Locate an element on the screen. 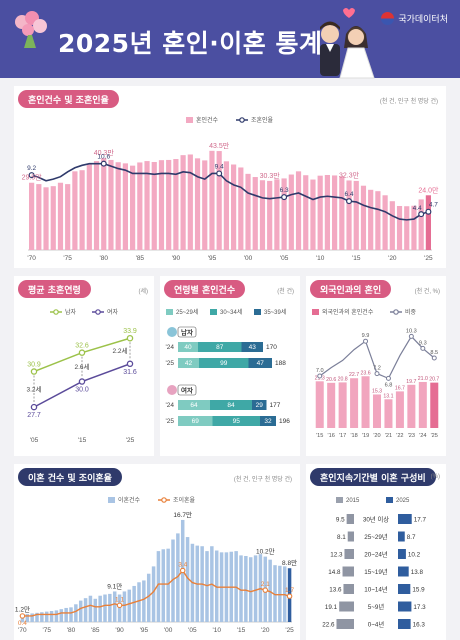 The width and height of the screenshot is (460, 640). divorce-count-label: 9.1만 is located at coordinates (114, 585).